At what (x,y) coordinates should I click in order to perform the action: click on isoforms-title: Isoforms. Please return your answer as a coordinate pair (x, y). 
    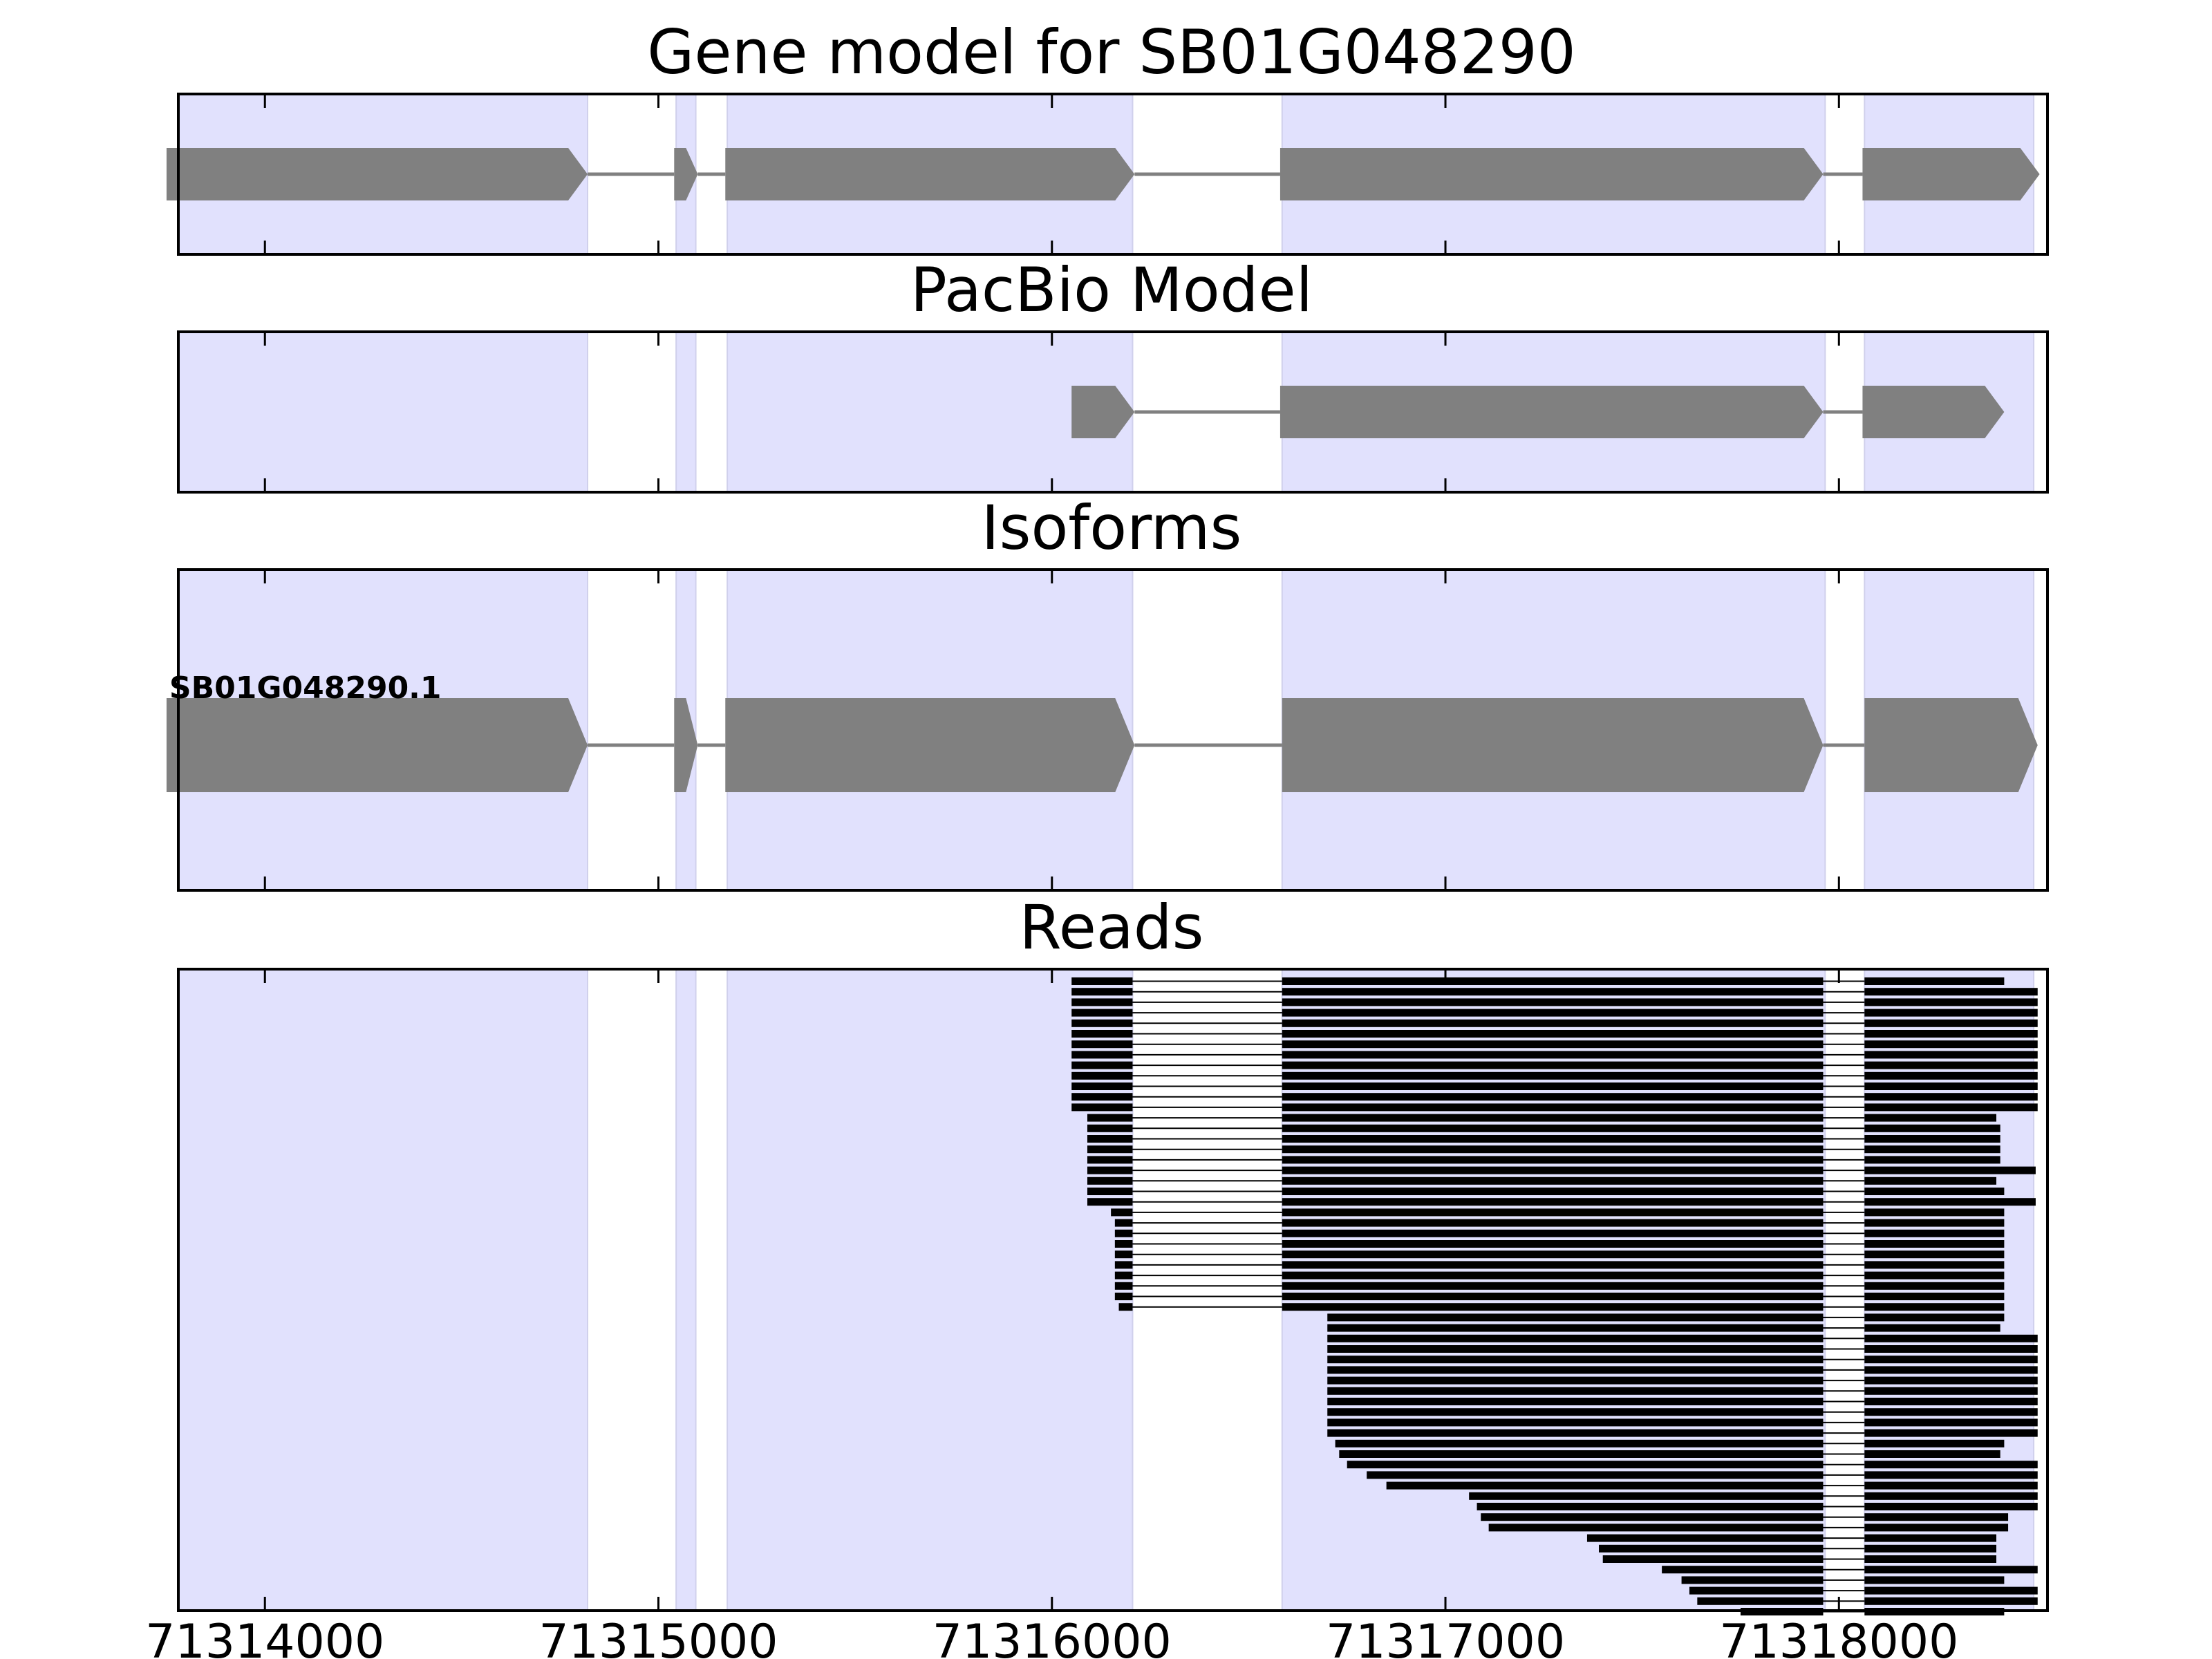
    Looking at the image, I should click on (1112, 527).